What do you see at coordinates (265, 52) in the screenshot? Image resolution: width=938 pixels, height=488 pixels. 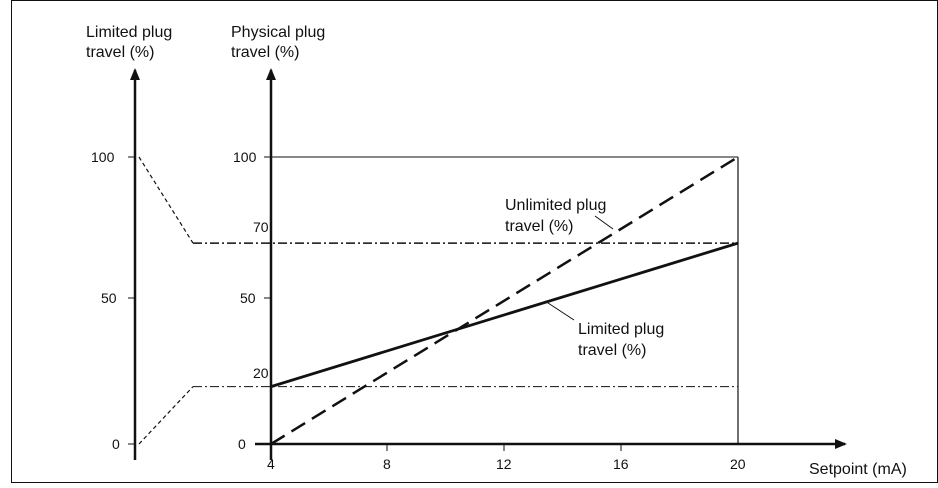 I see `main-axis-title-line2: travel (%)` at bounding box center [265, 52].